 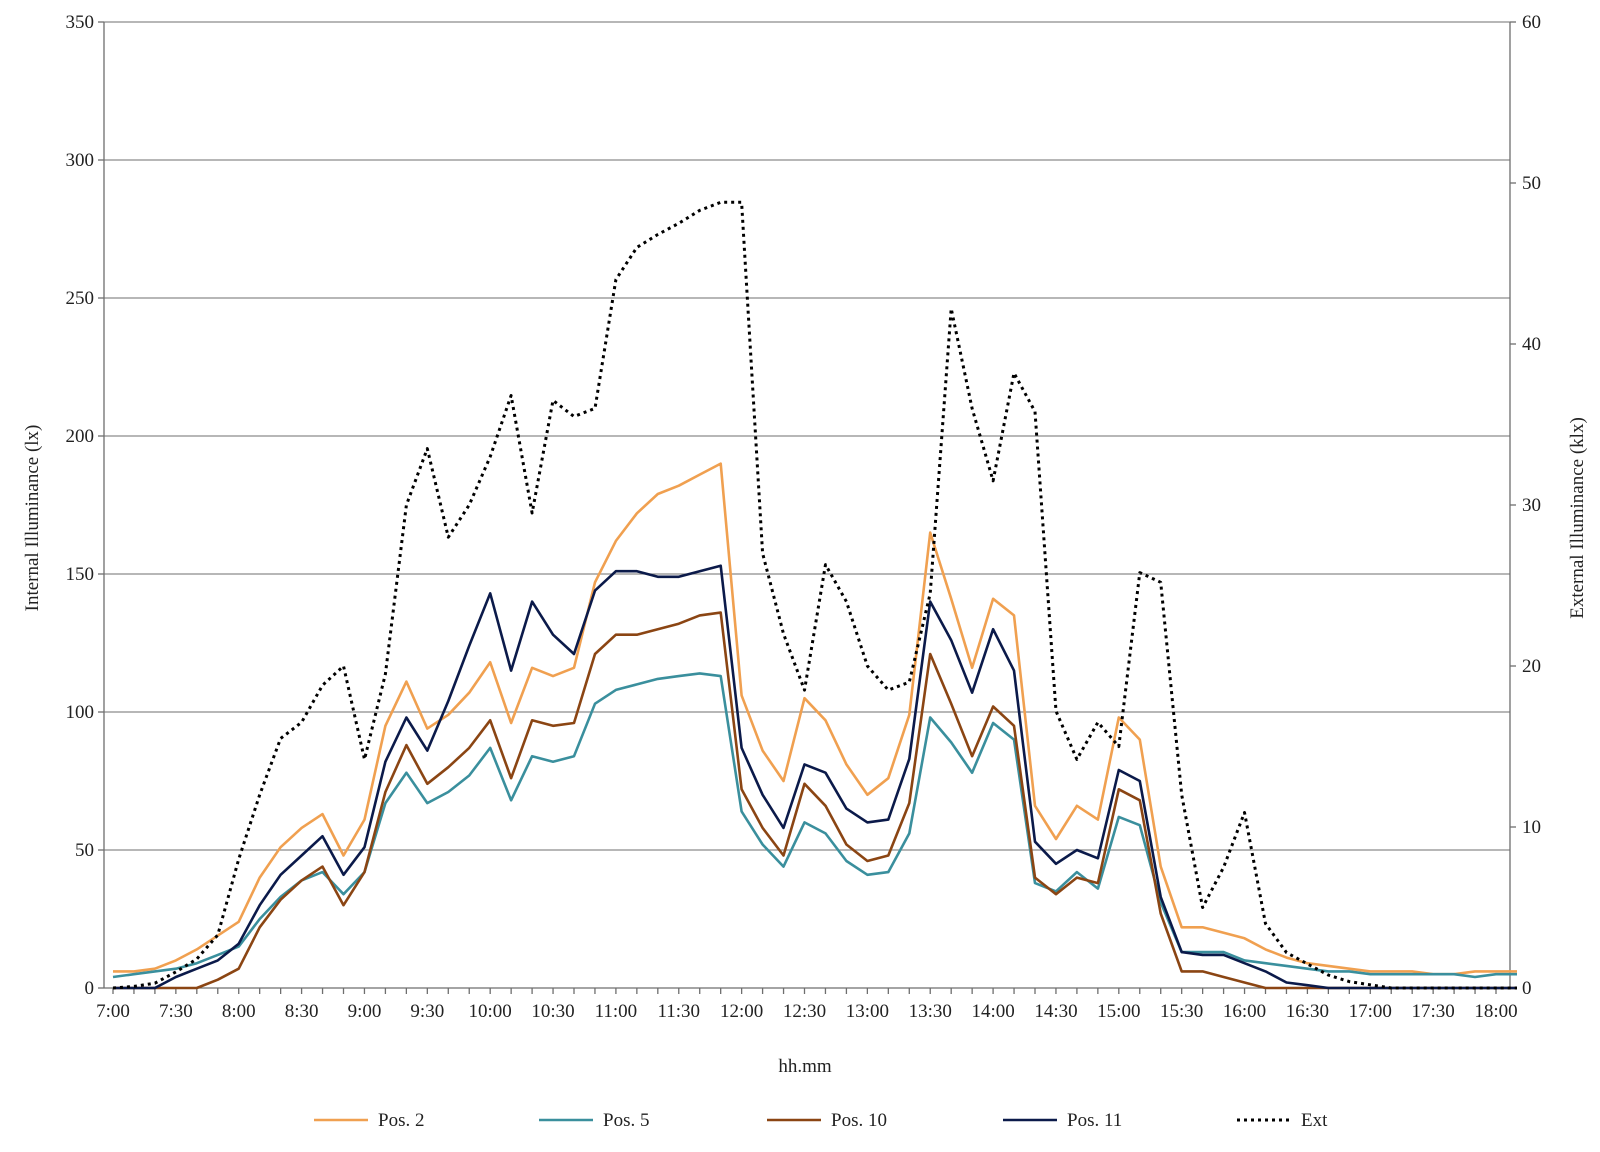 I want to click on x-tick-label: 10:00, so click(x=490, y=1011).